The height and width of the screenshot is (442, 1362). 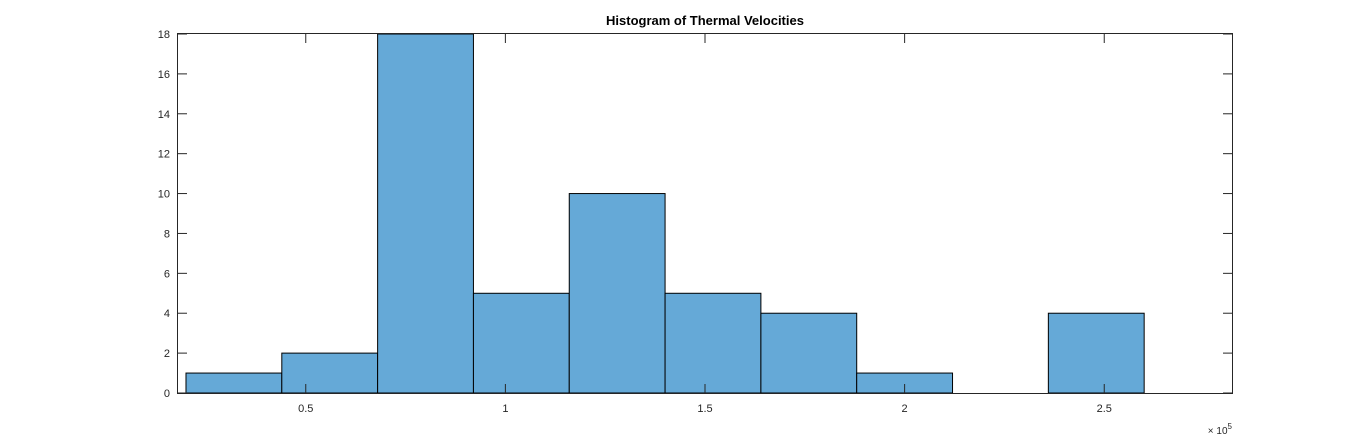 What do you see at coordinates (505, 409) in the screenshot?
I see `x-tick-label: 1` at bounding box center [505, 409].